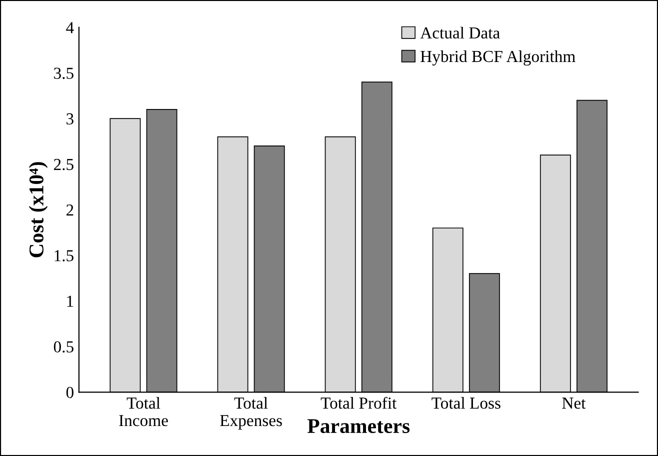 The height and width of the screenshot is (456, 658). What do you see at coordinates (498, 58) in the screenshot?
I see `legend-label: Hybrid BCF Algorithm` at bounding box center [498, 58].